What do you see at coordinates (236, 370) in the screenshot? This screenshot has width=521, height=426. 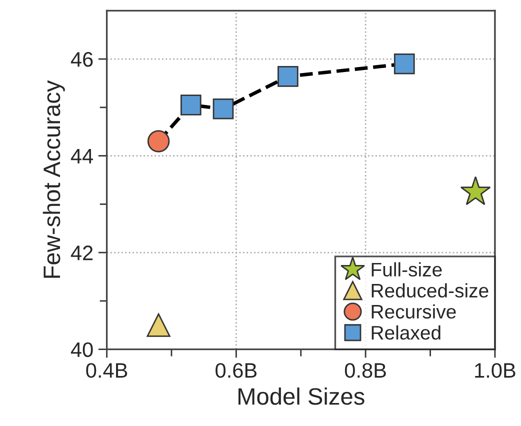 I see `x-tick-label: 0.6B` at bounding box center [236, 370].